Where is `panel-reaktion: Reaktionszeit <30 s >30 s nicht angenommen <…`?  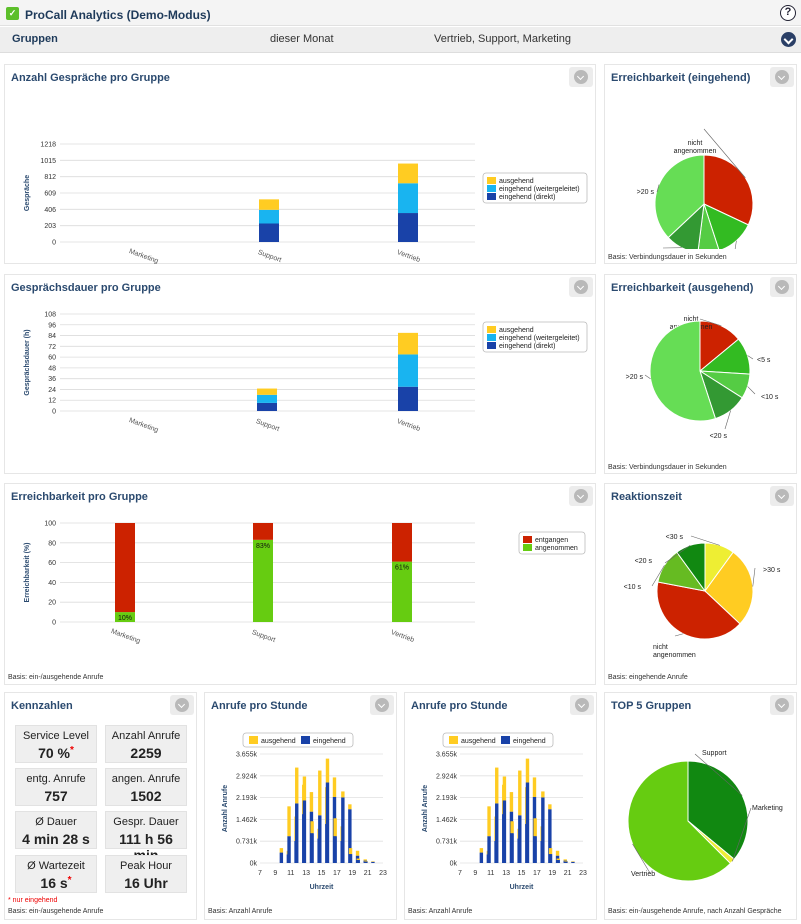
panel-reaktion: Reaktionszeit <30 s >30 s nicht angenommen <… is located at coordinates (700, 584).